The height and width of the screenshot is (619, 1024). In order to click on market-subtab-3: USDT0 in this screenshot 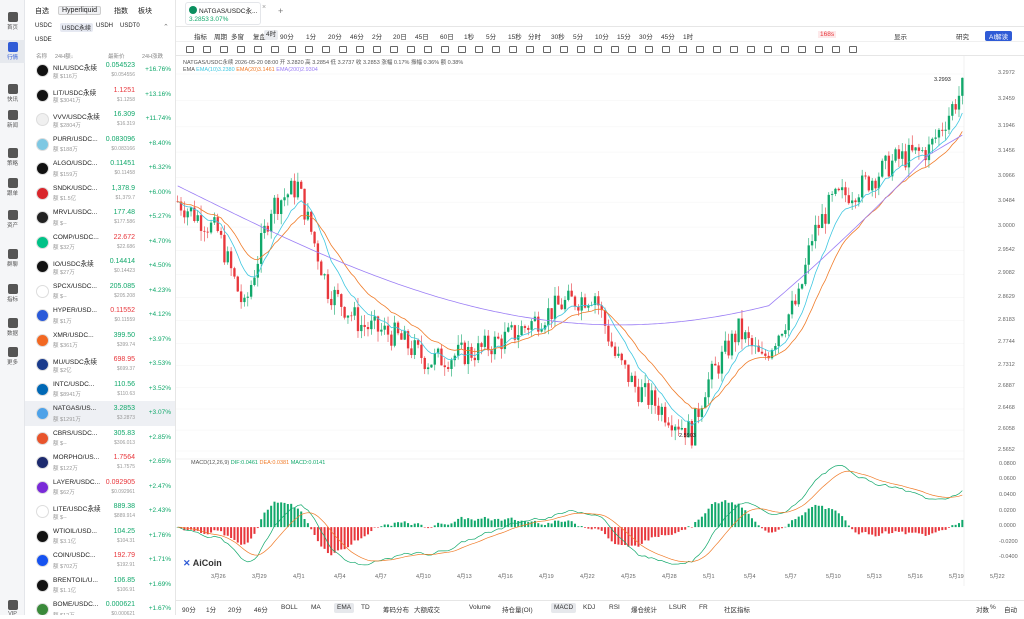, I will do `click(130, 26)`.